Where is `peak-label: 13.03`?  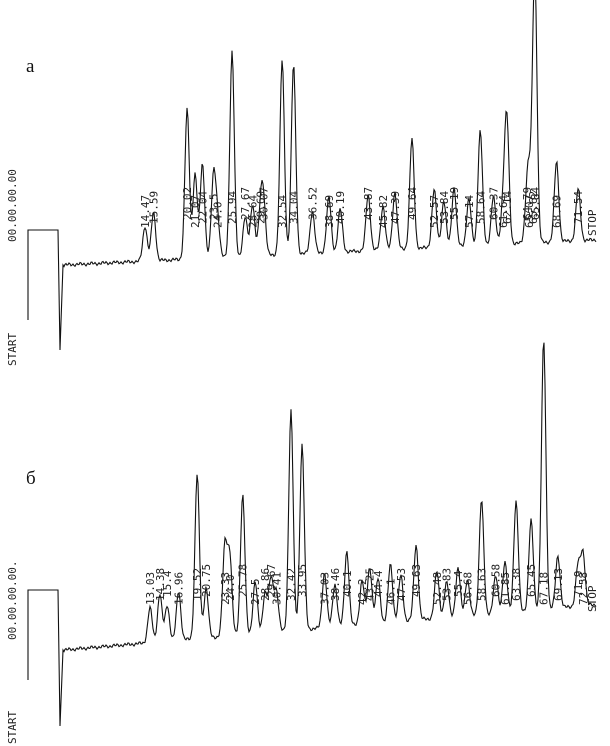 peak-label: 13.03 is located at coordinates (150, 588).